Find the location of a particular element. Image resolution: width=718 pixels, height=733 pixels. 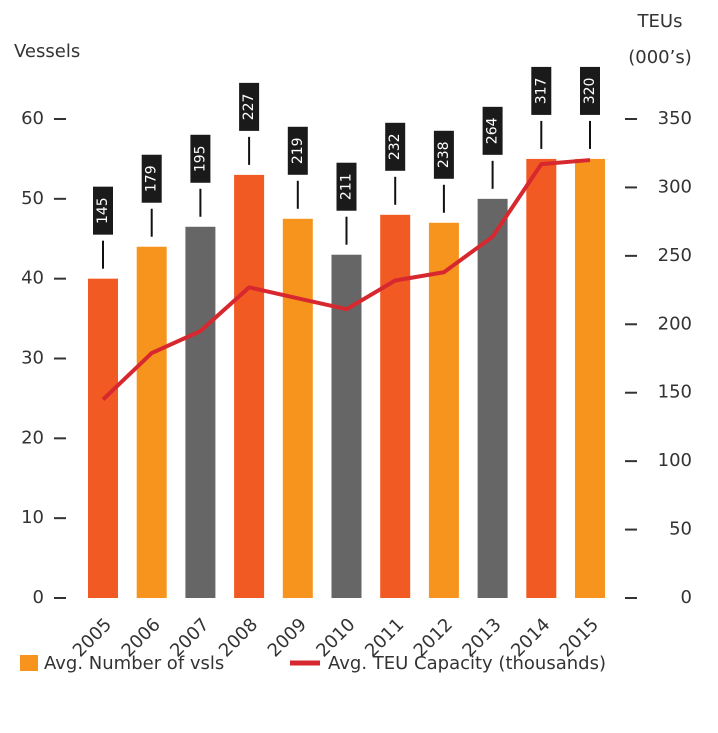

y-tick-label: 10 is located at coordinates (32, 517).